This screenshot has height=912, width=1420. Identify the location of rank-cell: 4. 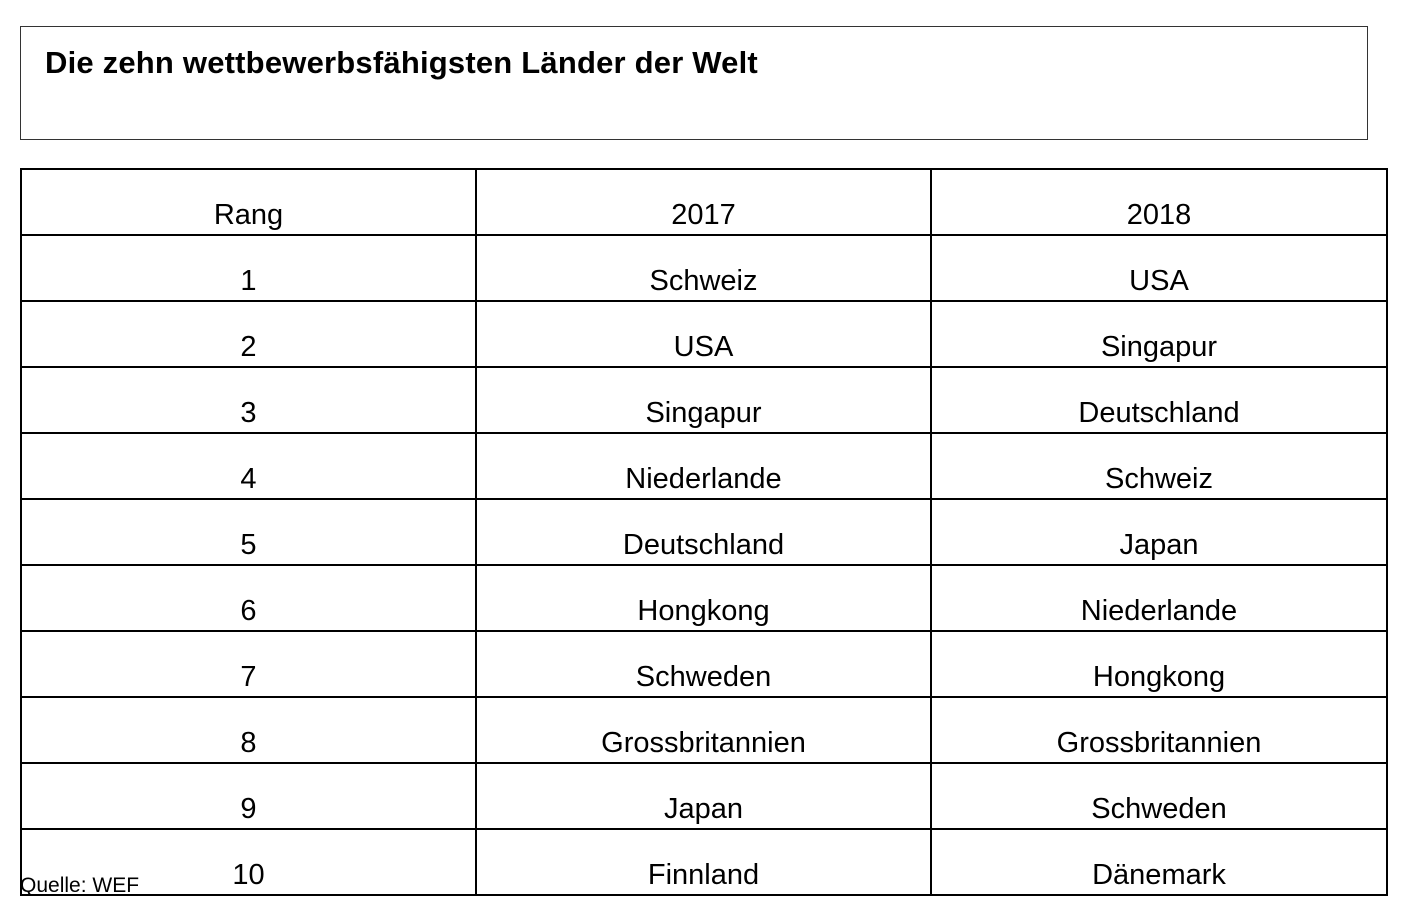
(248, 466).